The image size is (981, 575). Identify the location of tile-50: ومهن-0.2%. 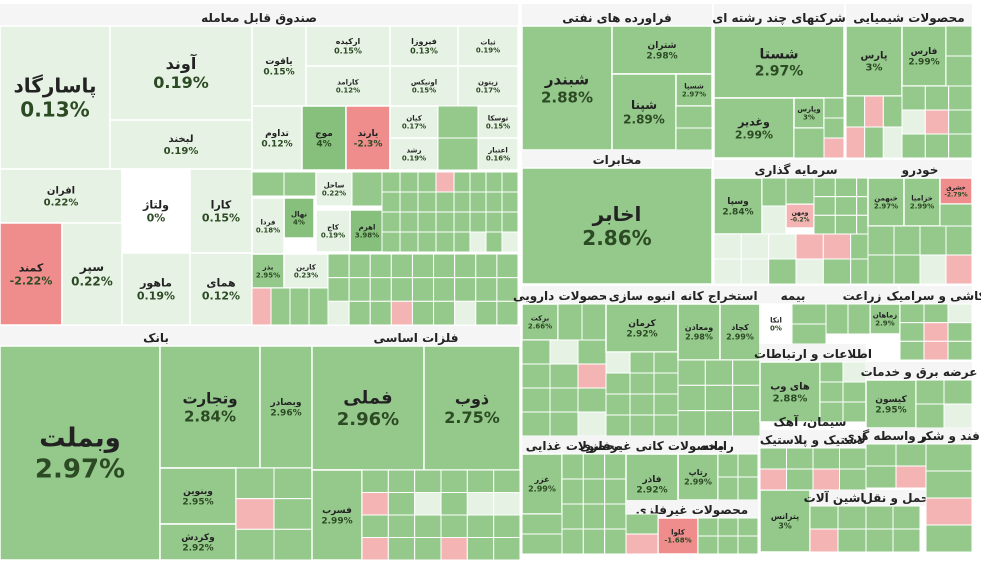
(800, 216).